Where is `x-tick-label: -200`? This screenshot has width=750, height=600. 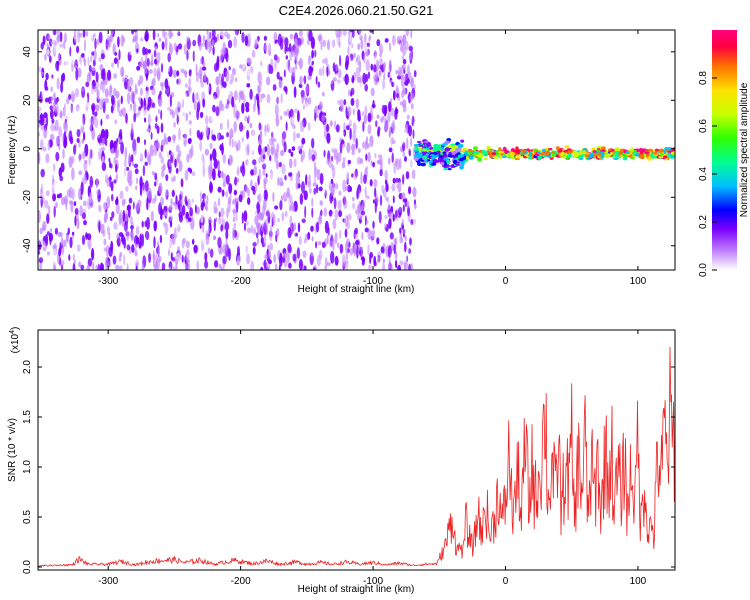
x-tick-label: -200 is located at coordinates (241, 581).